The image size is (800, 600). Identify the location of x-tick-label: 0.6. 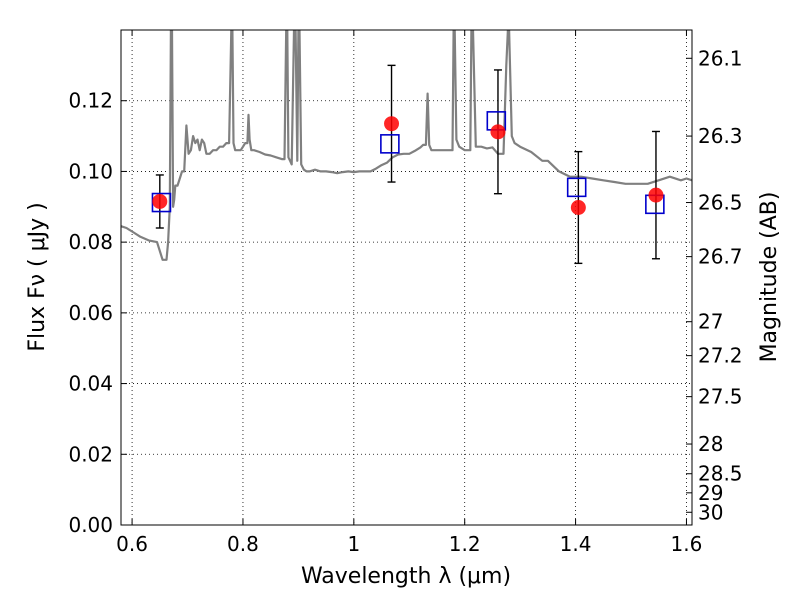
(132, 544).